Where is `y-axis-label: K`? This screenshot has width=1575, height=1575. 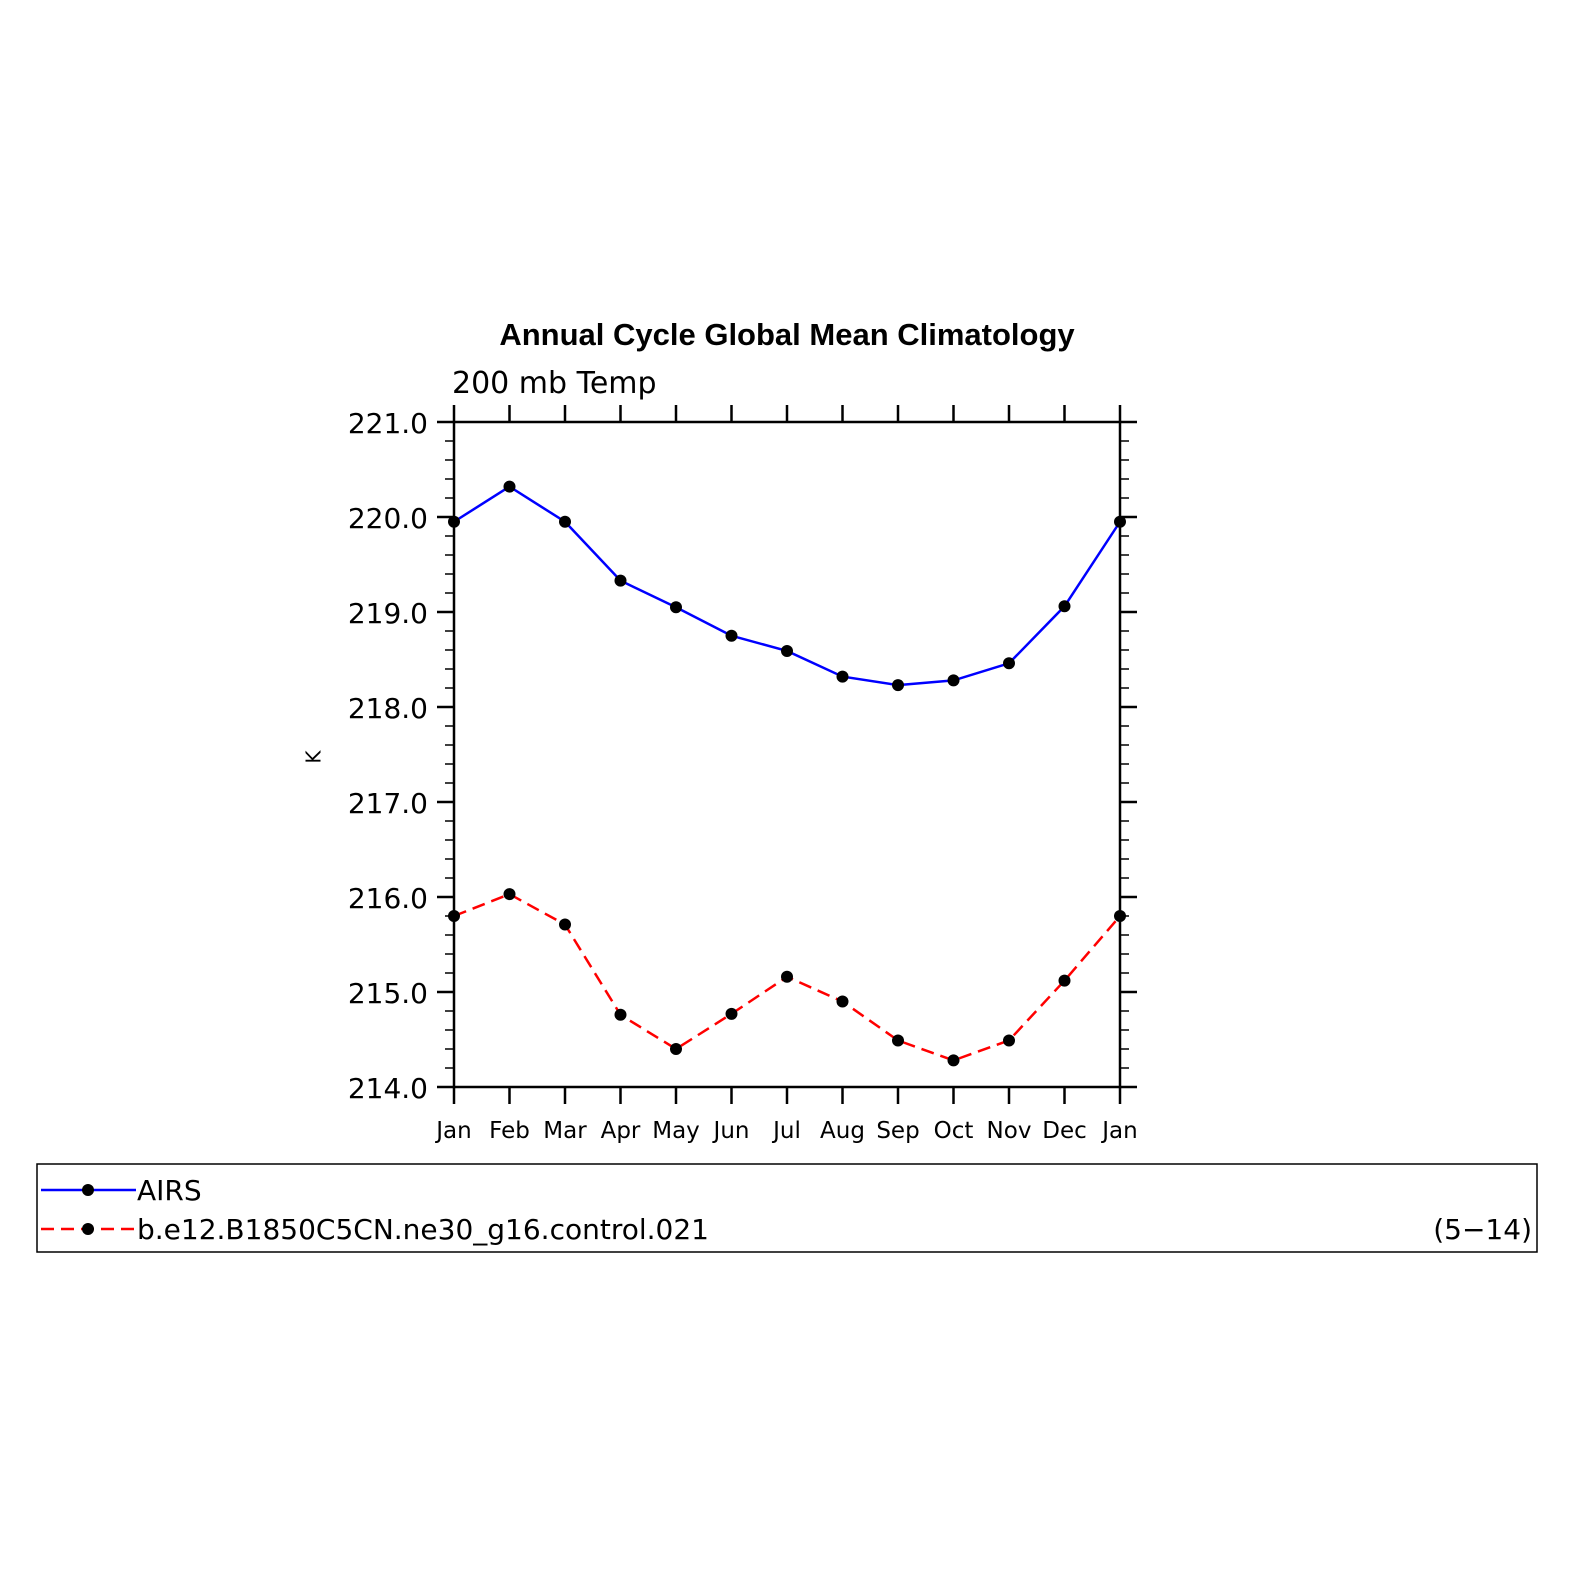
y-axis-label: K is located at coordinates (314, 757).